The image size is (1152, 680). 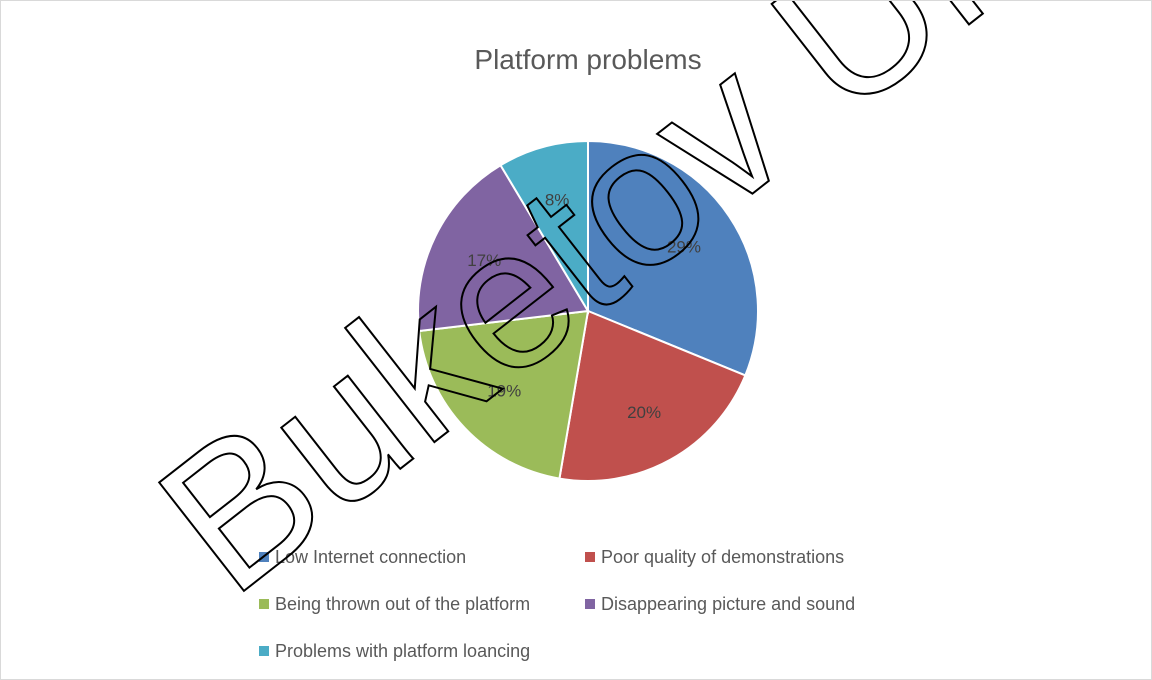 I want to click on slice-labels: 29% 20% 19% 17% 8%, so click(x=584, y=306).